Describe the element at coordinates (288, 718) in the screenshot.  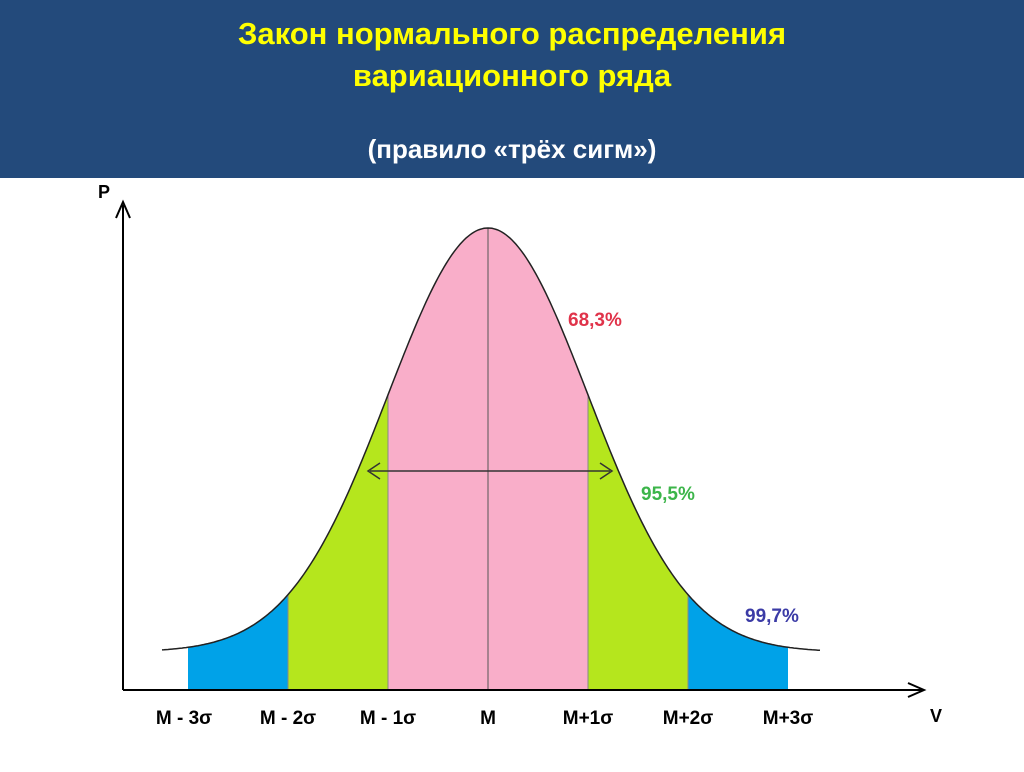
I see `x-label: M - 2σ` at that location.